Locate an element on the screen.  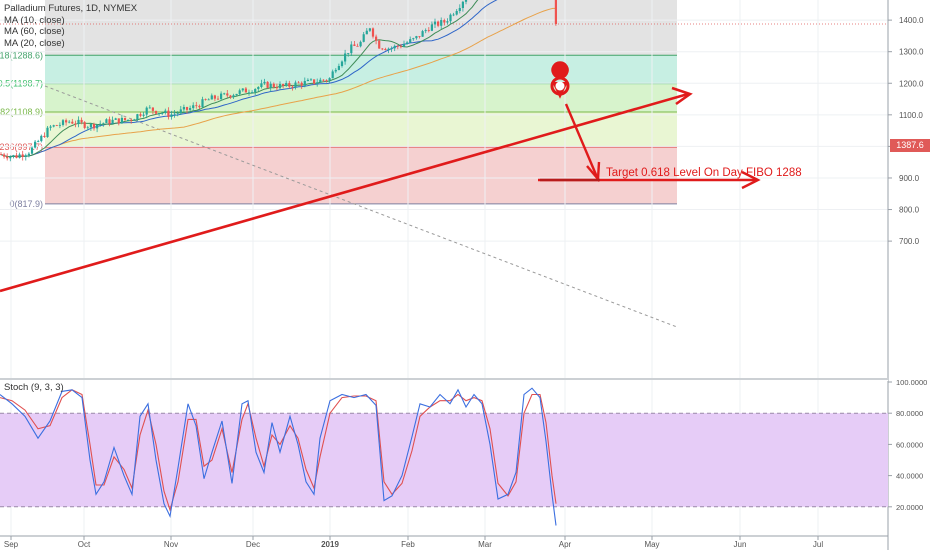
down-arrow is located at coordinates (581, 140).